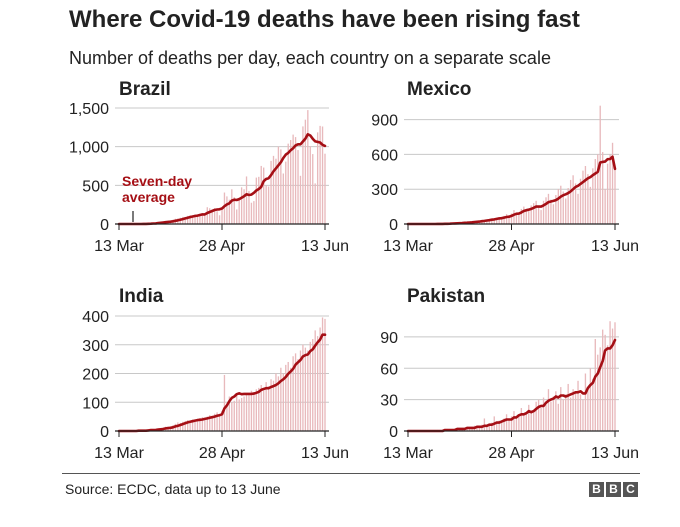 The height and width of the screenshot is (527, 680). Describe the element at coordinates (389, 338) in the screenshot. I see `y-tick-label: 90` at that location.